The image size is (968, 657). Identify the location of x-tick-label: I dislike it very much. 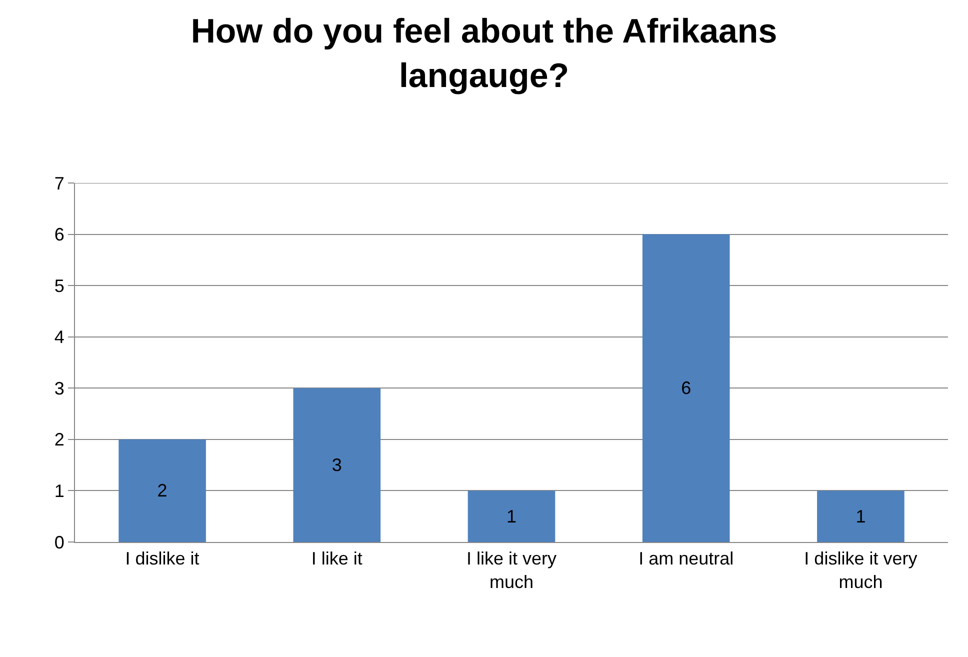
(861, 570).